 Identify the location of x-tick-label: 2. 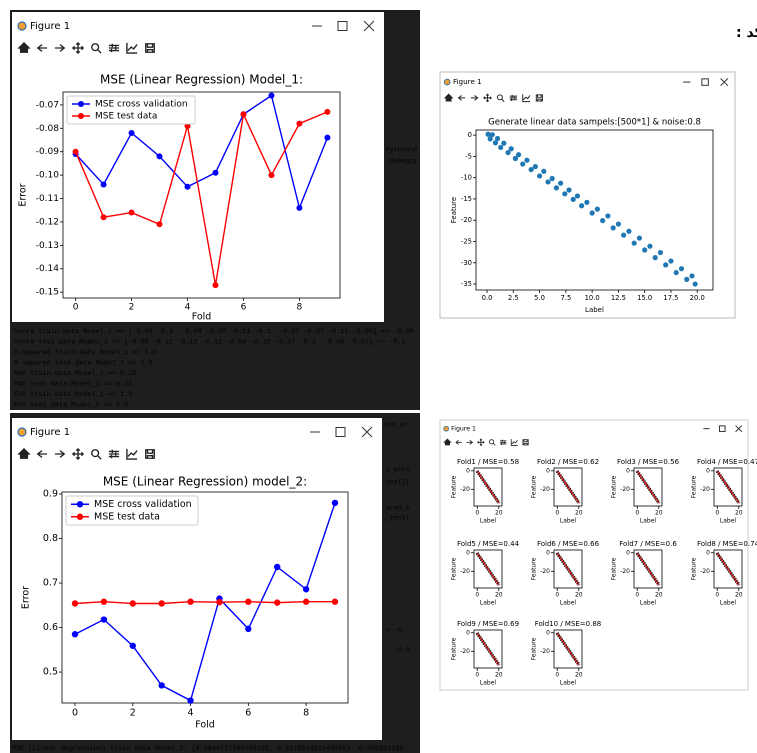
(132, 308).